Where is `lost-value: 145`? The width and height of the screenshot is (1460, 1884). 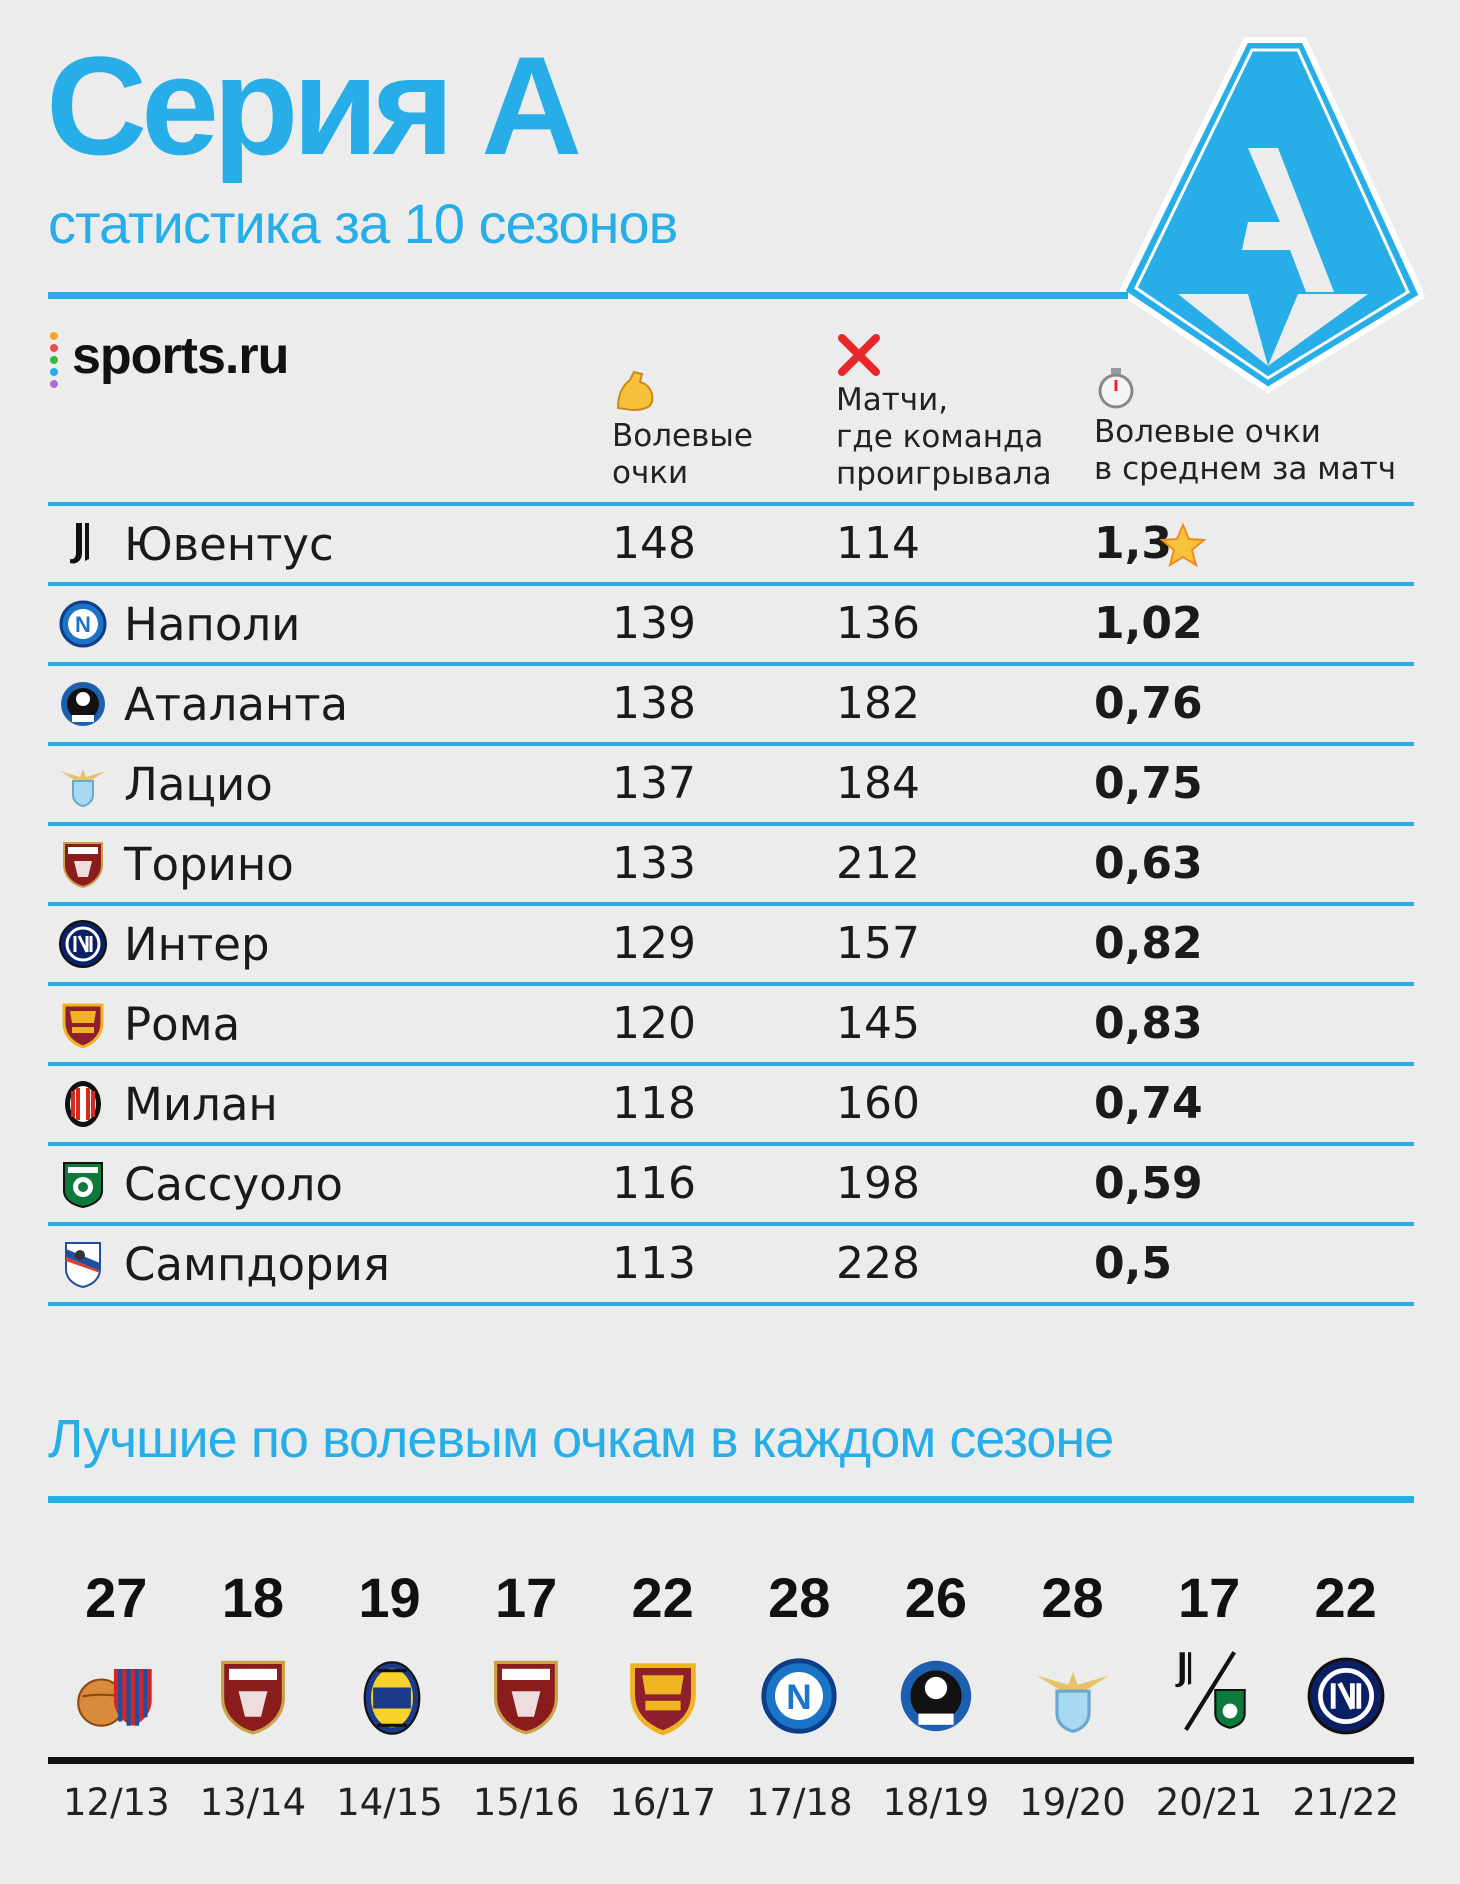 lost-value: 145 is located at coordinates (878, 1023).